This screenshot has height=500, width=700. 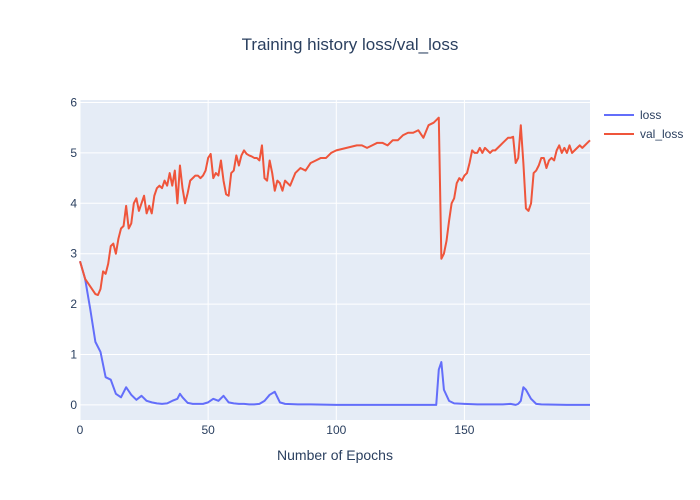 I want to click on legend: loss val_loss, so click(x=643, y=124).